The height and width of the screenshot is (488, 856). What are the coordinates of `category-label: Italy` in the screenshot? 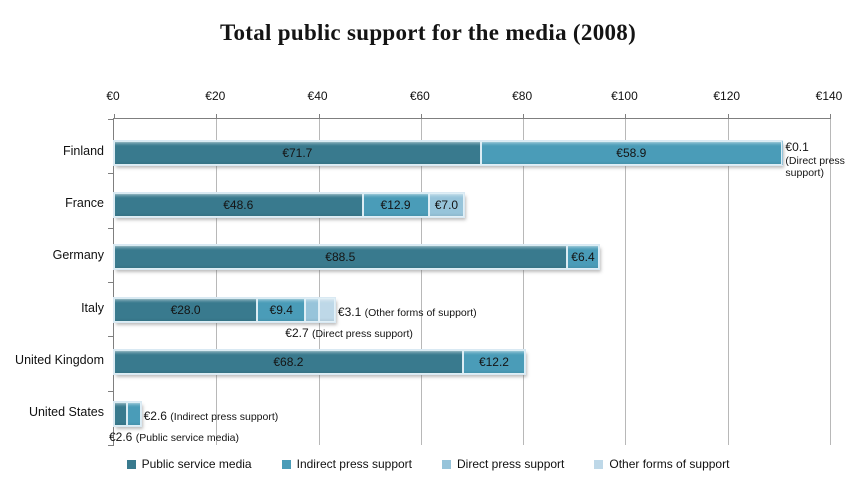 It's located at (92, 307).